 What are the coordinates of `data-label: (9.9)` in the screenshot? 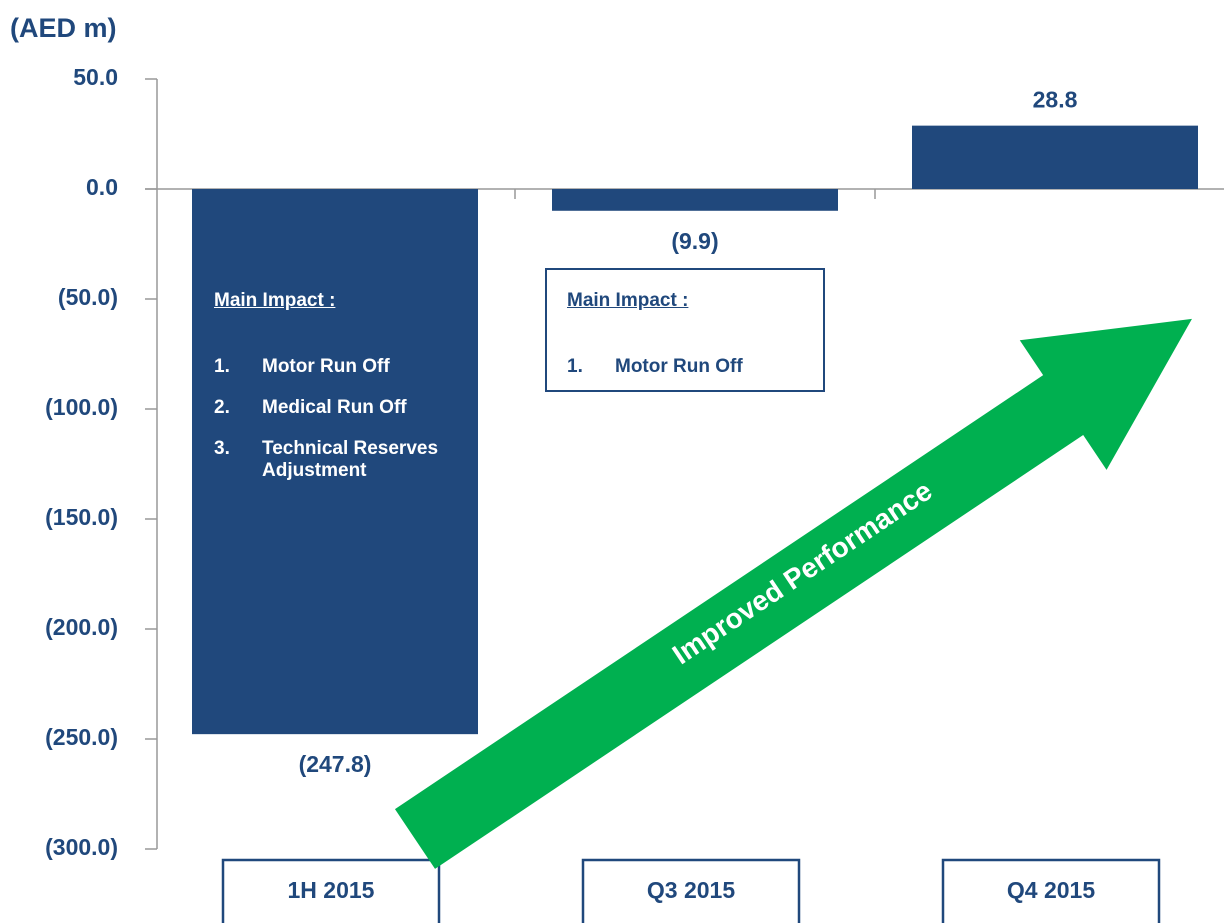 It's located at (694, 241).